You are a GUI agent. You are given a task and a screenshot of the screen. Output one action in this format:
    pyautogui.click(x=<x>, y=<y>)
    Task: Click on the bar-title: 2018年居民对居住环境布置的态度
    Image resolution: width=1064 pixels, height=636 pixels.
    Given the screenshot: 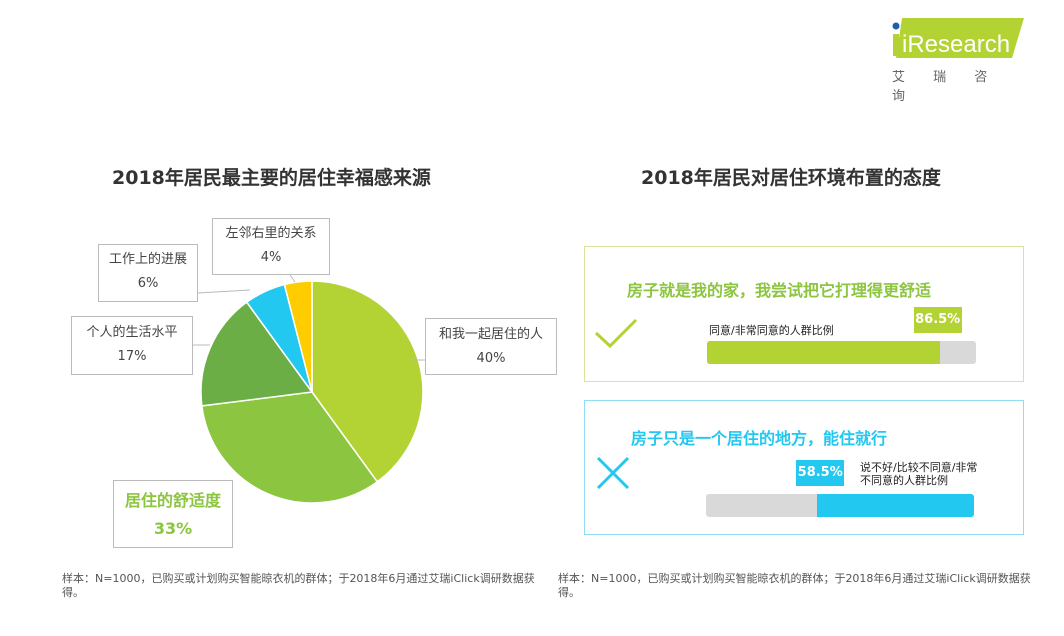 What is the action you would take?
    pyautogui.click(x=791, y=178)
    